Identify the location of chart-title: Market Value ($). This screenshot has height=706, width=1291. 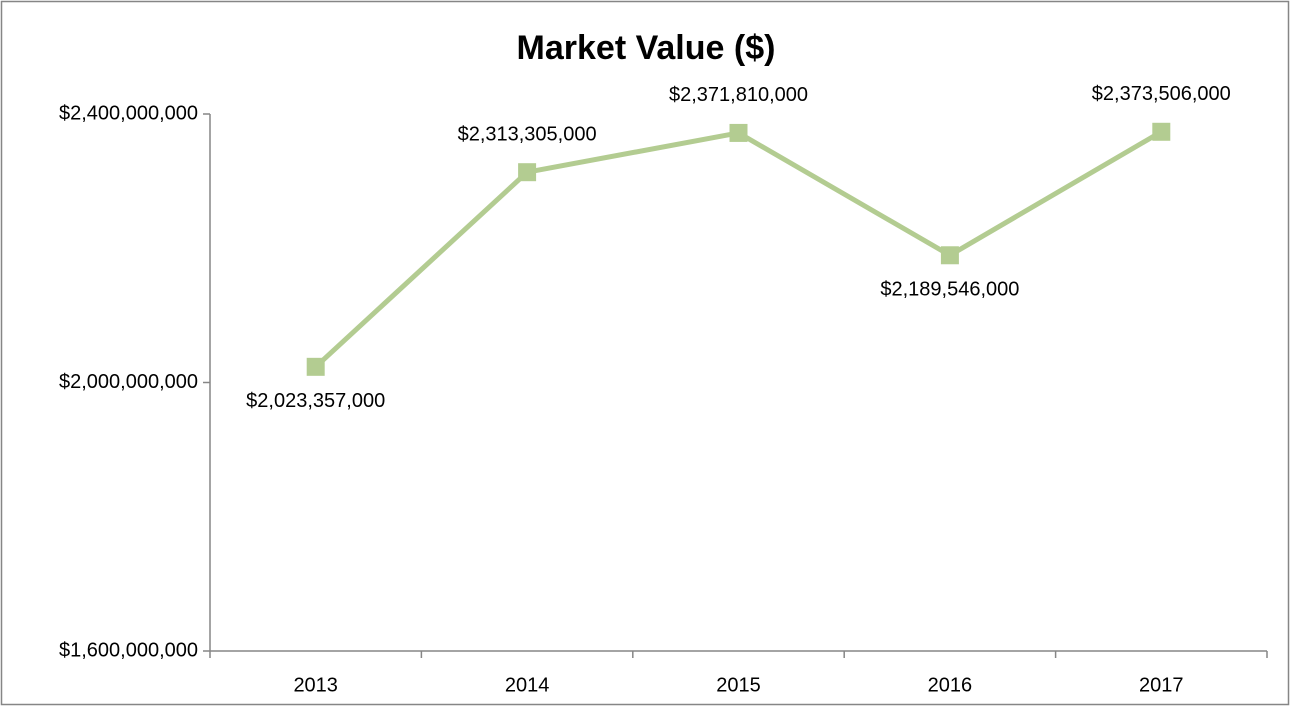
(646, 48).